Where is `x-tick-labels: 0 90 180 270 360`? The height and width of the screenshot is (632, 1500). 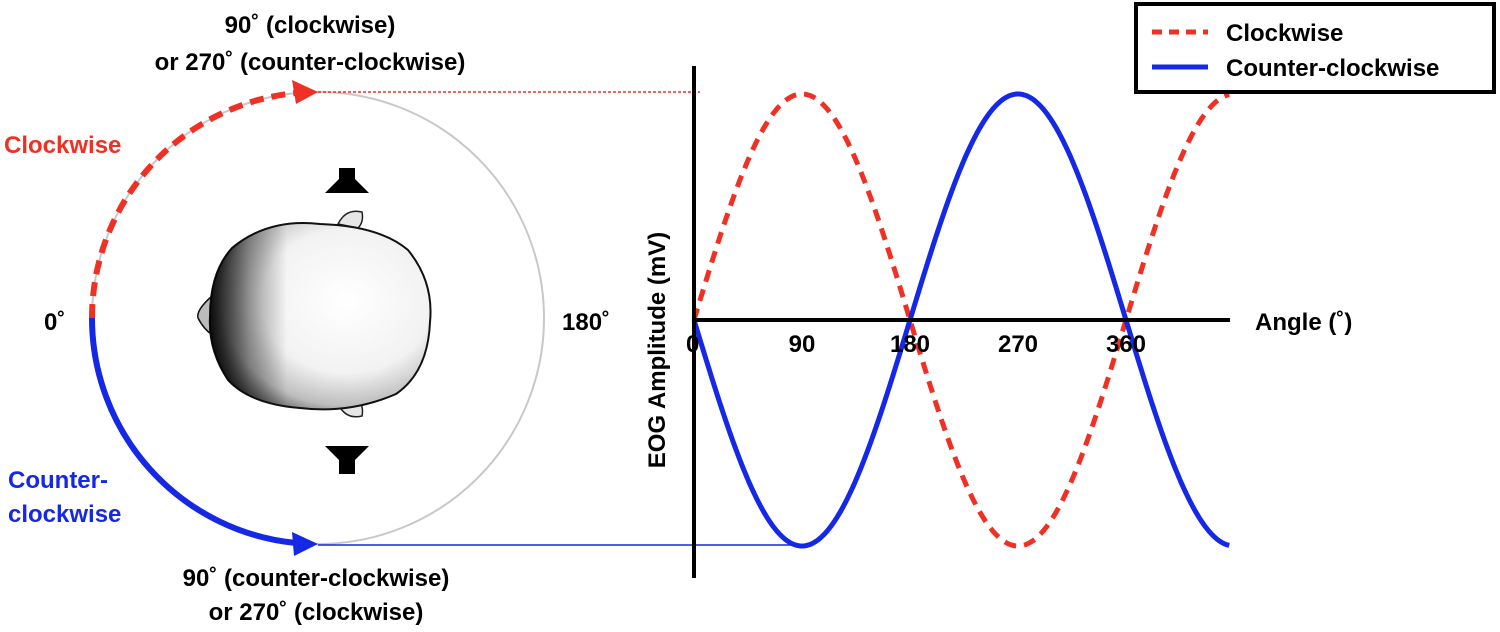 x-tick-labels: 0 90 180 270 360 is located at coordinates (916, 344).